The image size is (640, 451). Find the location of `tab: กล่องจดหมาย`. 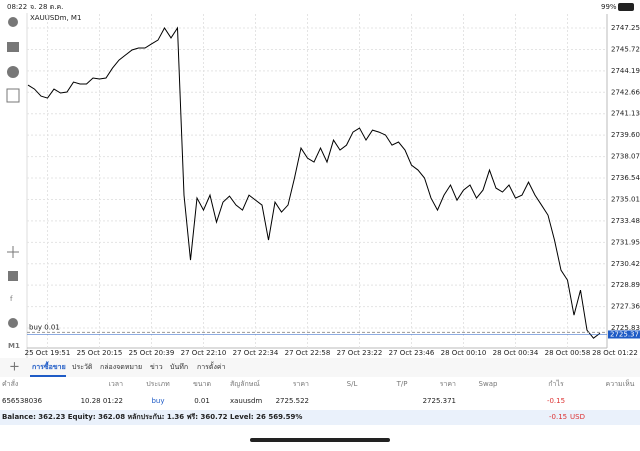

tab: กล่องจดหมาย is located at coordinates (121, 367).